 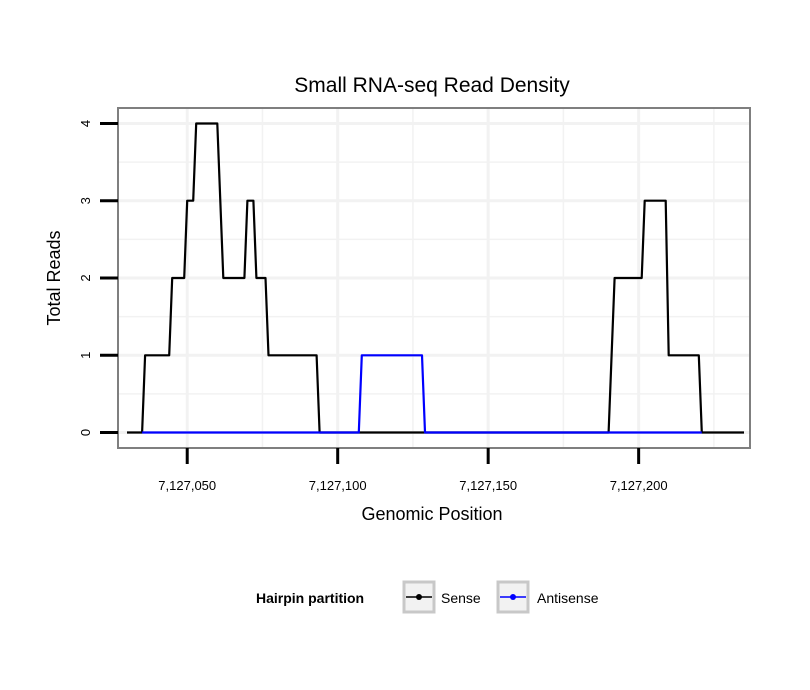 I want to click on x-tick-label: 7,127,150, so click(x=488, y=485).